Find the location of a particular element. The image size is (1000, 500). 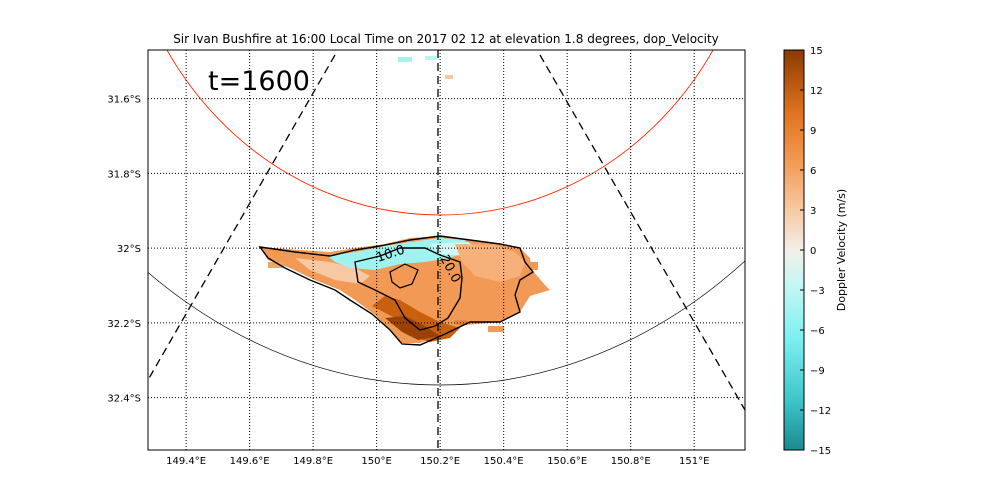

y-tick-label: 32.4°S is located at coordinates (124, 399).